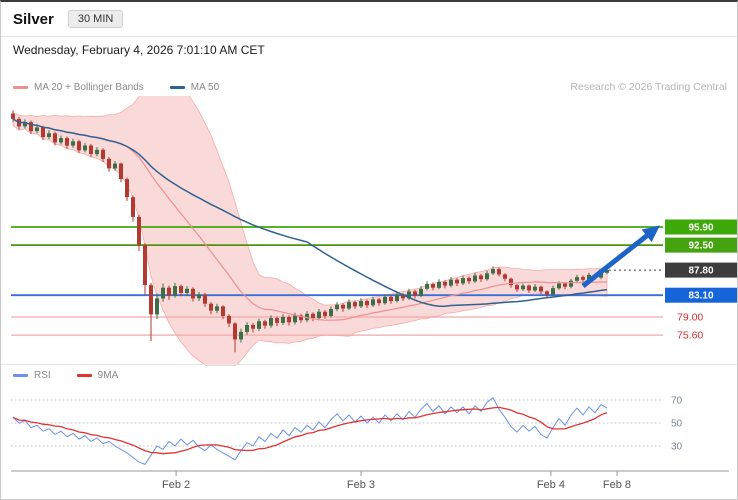 The width and height of the screenshot is (738, 500). I want to click on header: Silver 30 MIN, so click(369, 19).